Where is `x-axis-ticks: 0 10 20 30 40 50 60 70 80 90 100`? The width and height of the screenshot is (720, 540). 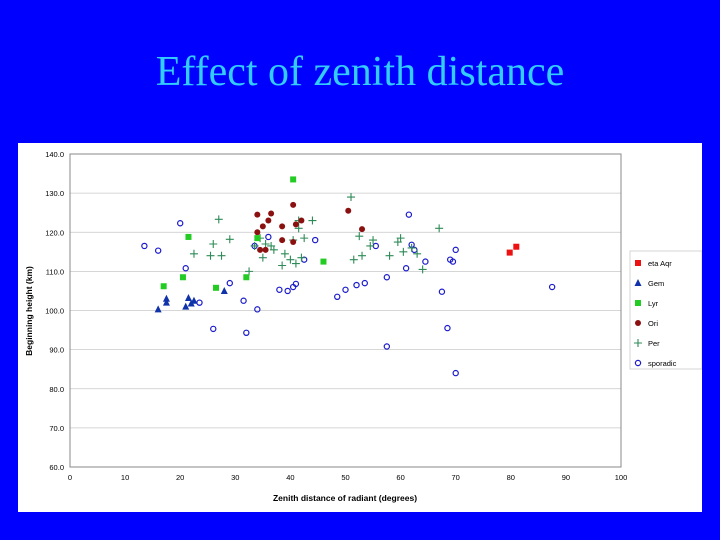
x-axis-ticks: 0 10 20 30 40 50 60 70 80 90 100 is located at coordinates (347, 477).